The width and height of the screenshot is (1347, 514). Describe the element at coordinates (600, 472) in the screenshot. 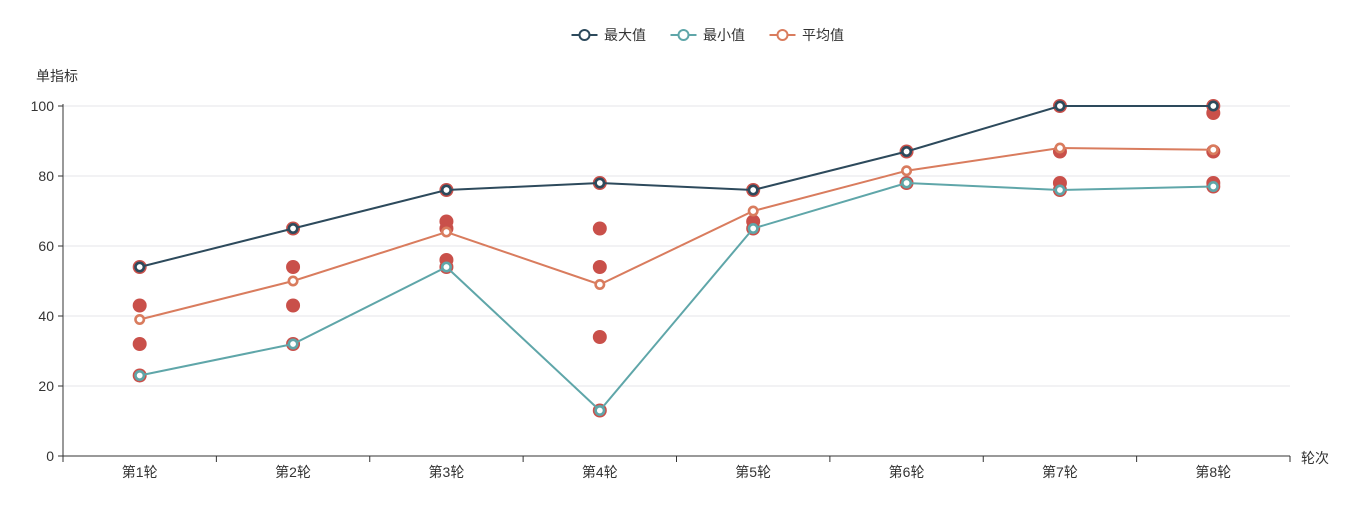

I see `x-tick-label: 第4轮` at that location.